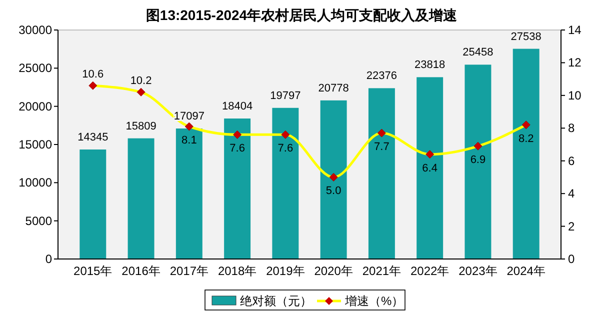 The height and width of the screenshot is (321, 603). I want to click on y-tick-label: 20000, so click(35, 106).